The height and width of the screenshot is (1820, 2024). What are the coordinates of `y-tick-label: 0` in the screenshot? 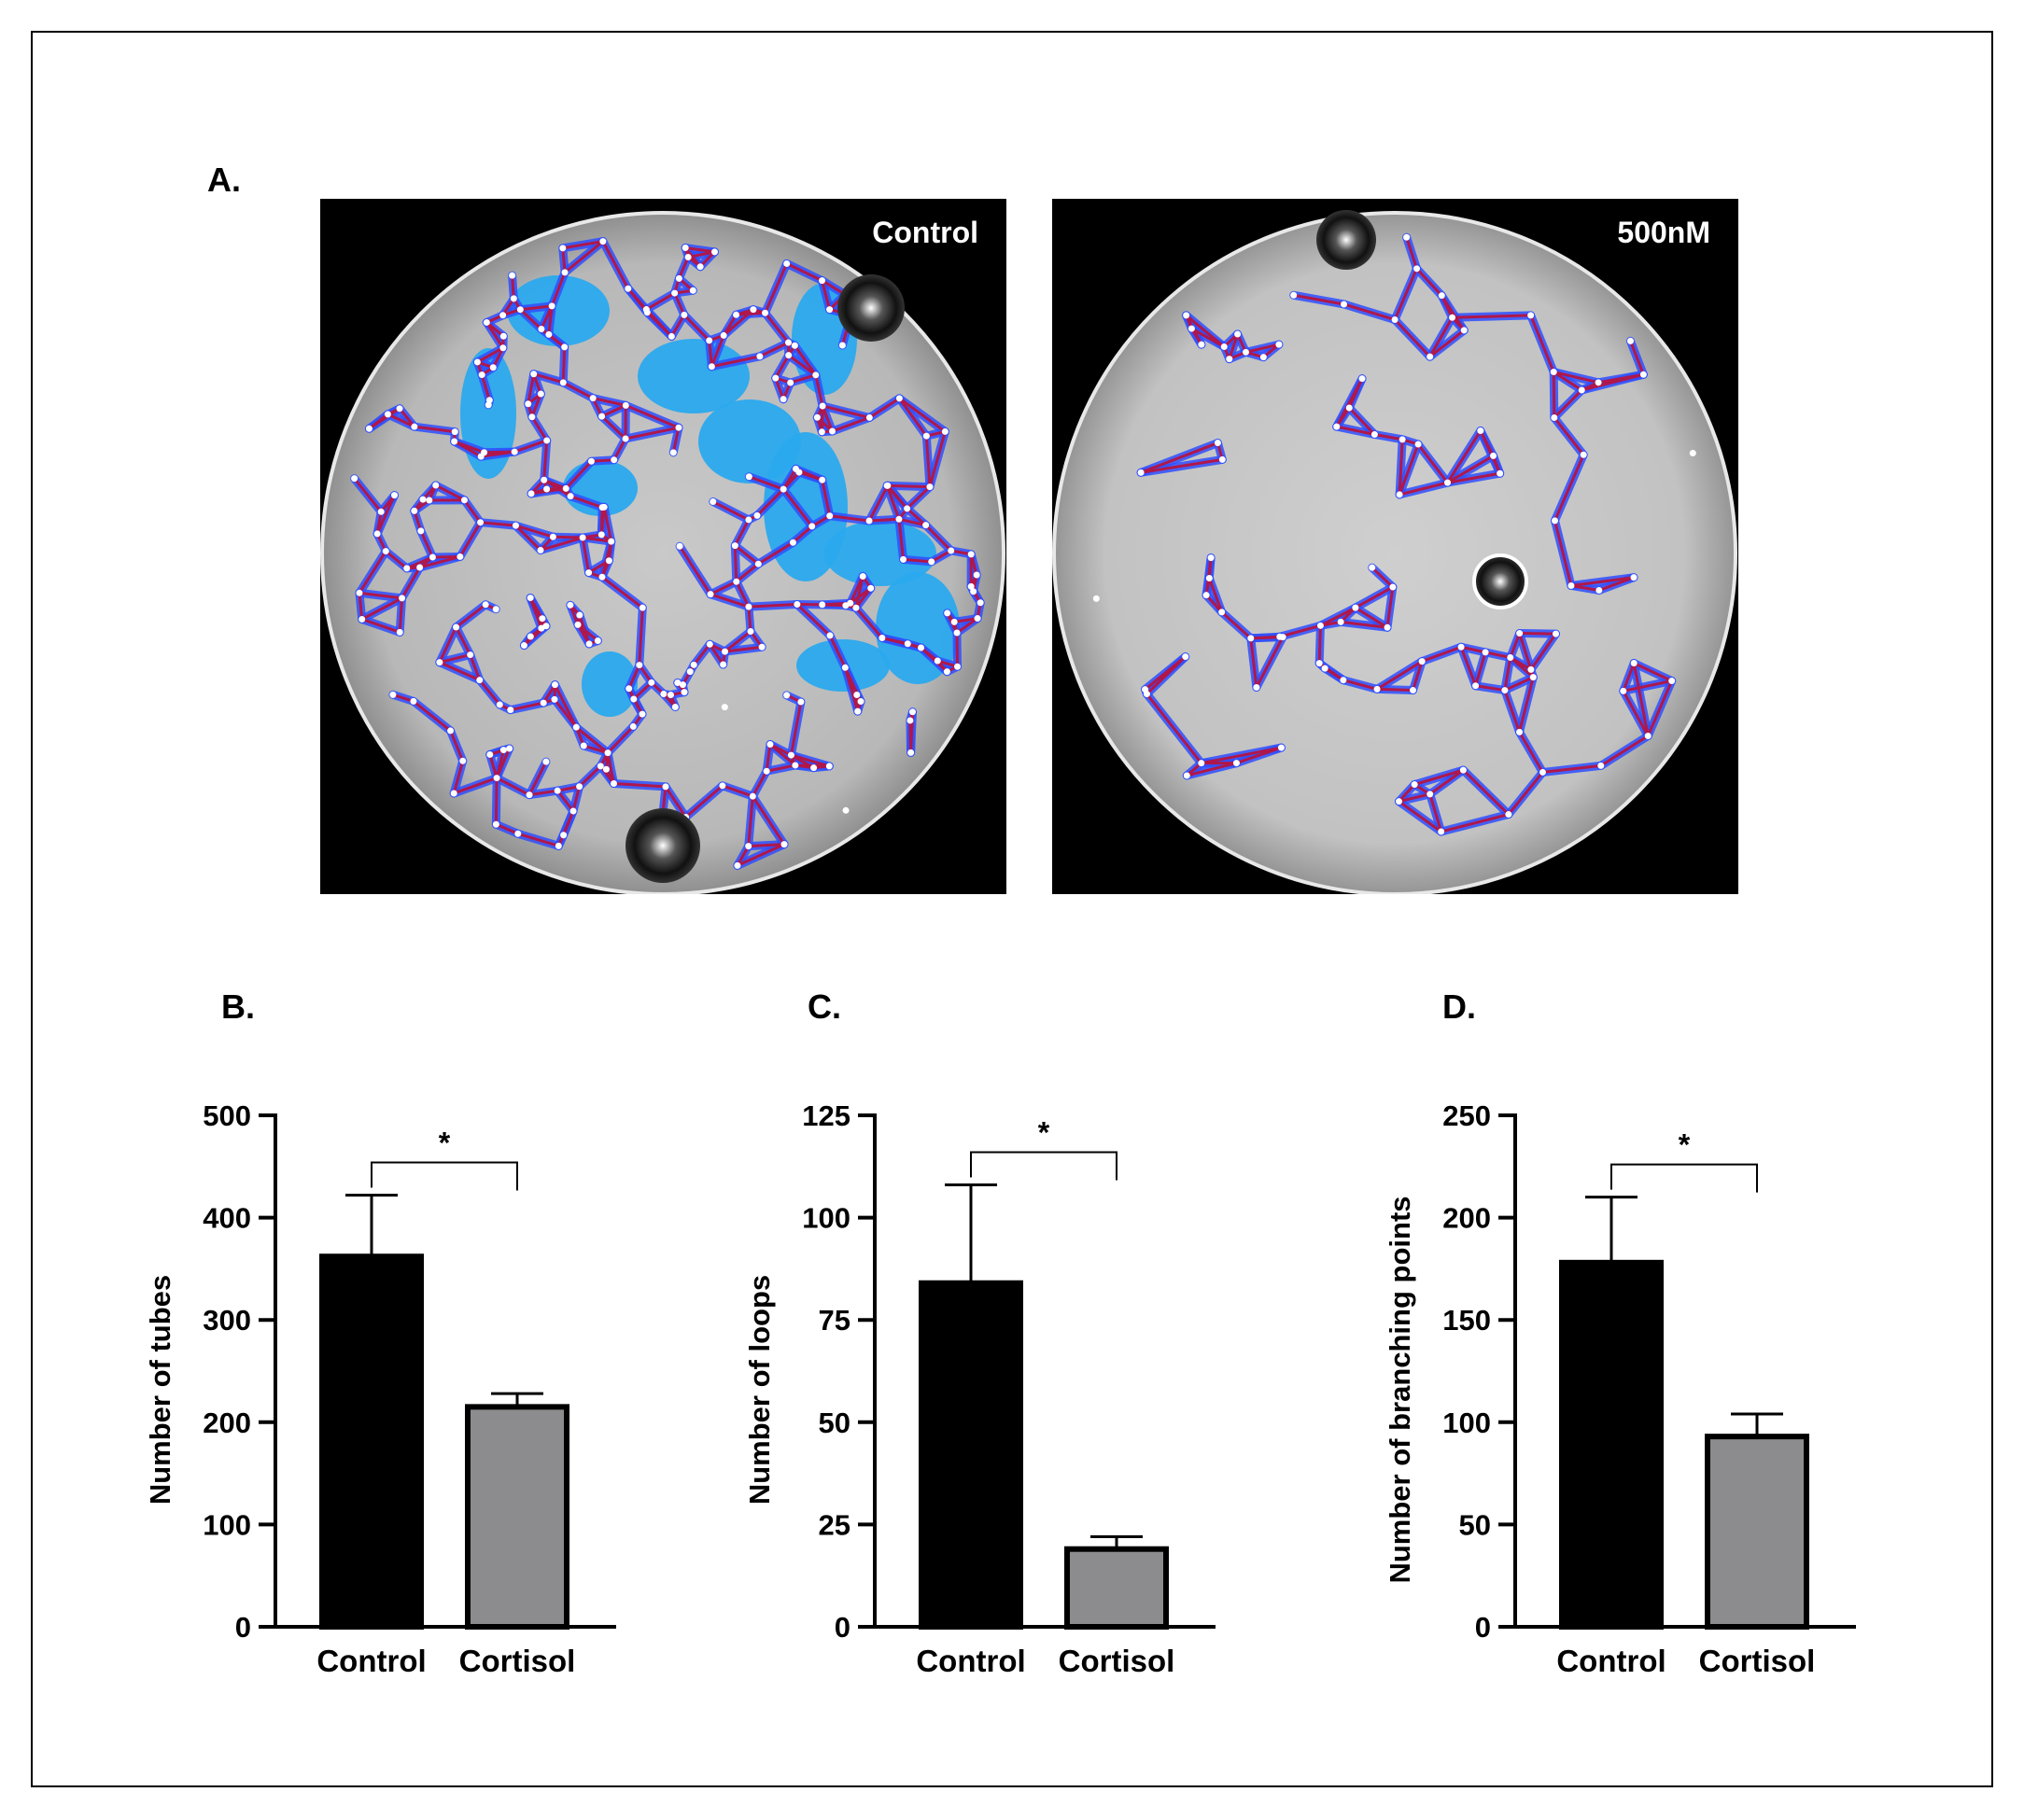 It's located at (1483, 1627).